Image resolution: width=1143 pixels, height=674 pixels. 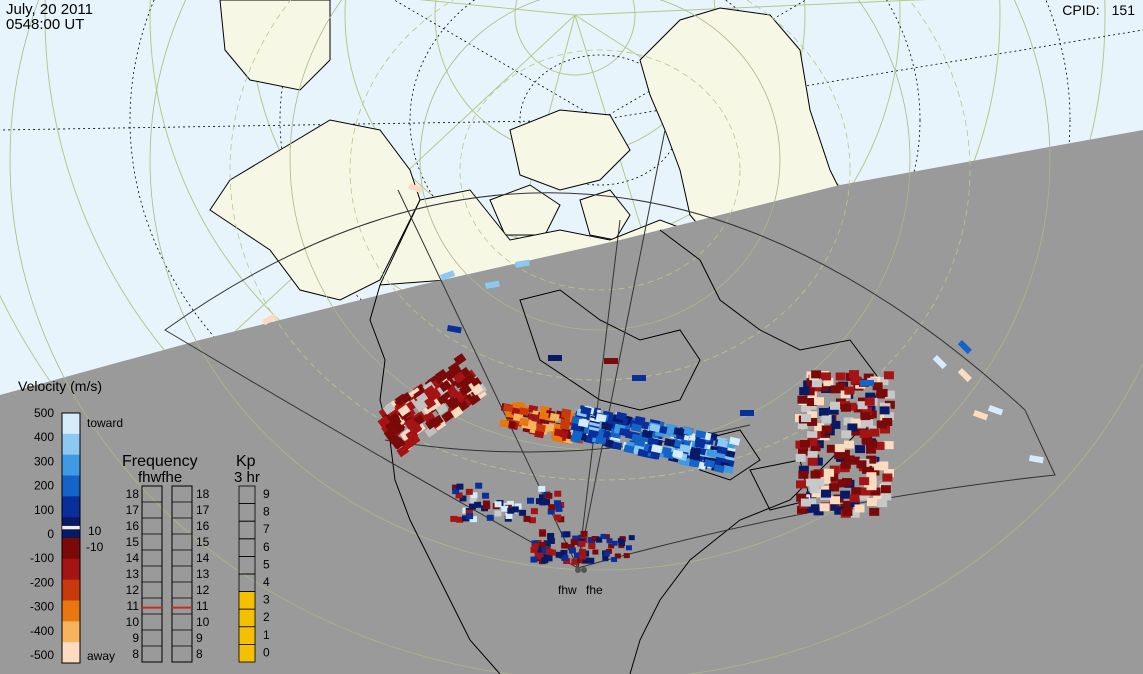 I want to click on velocity-color-bar, so click(x=71, y=538).